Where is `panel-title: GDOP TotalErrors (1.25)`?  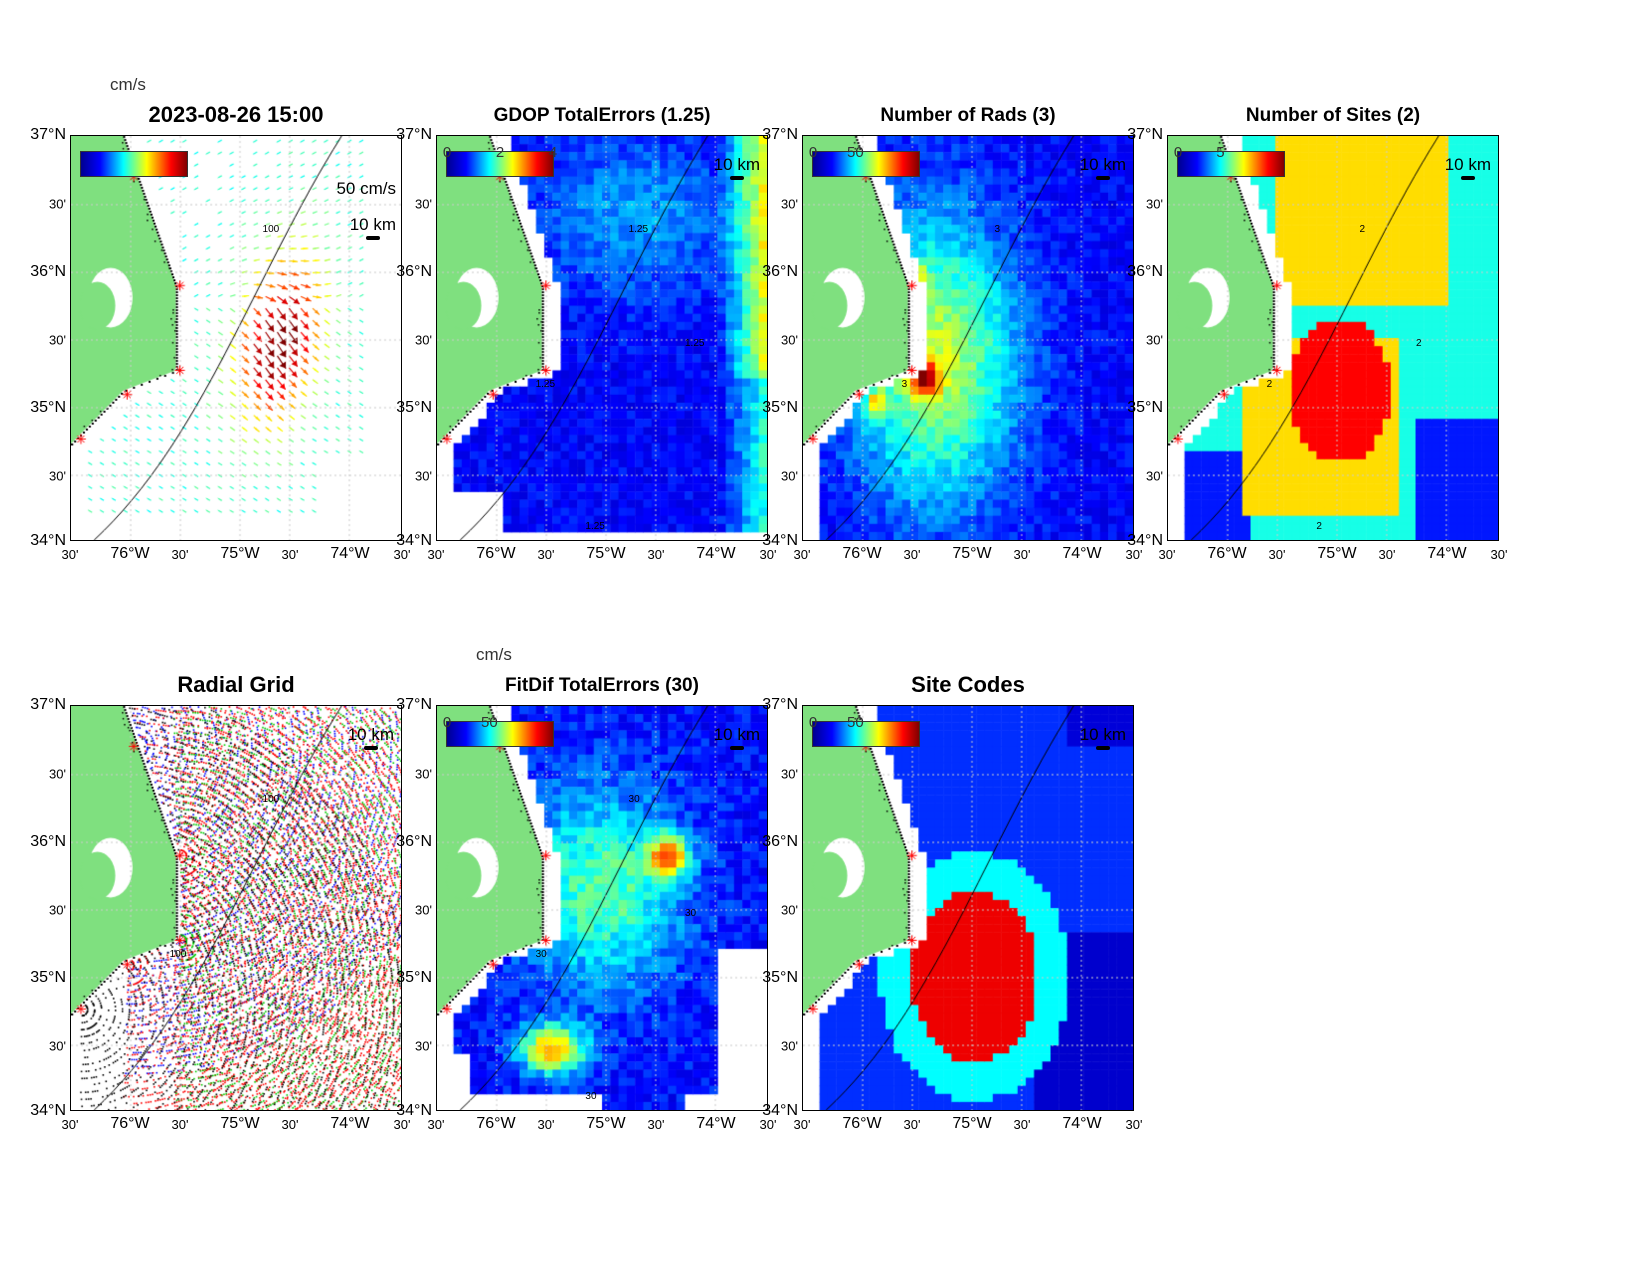
panel-title: GDOP TotalErrors (1.25) is located at coordinates (602, 115).